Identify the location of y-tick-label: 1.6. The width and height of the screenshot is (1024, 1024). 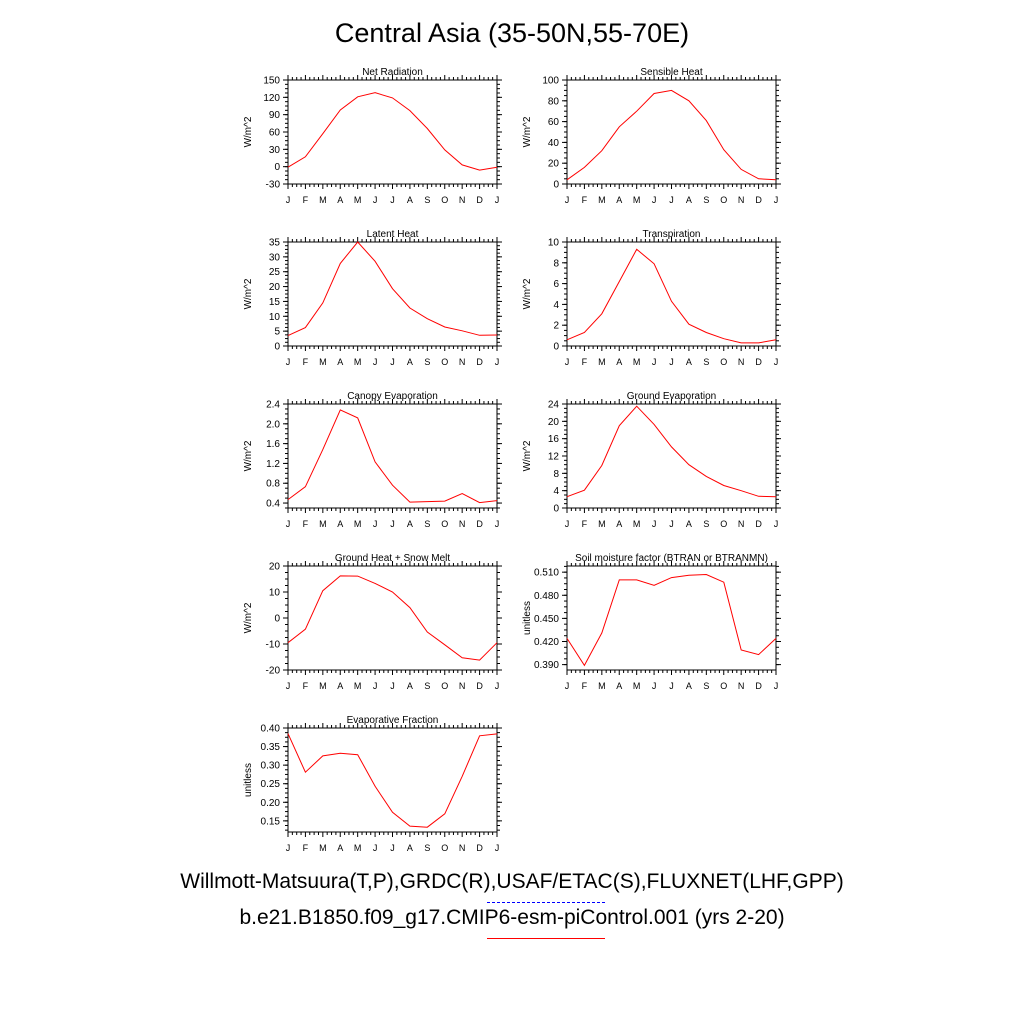
(273, 444).